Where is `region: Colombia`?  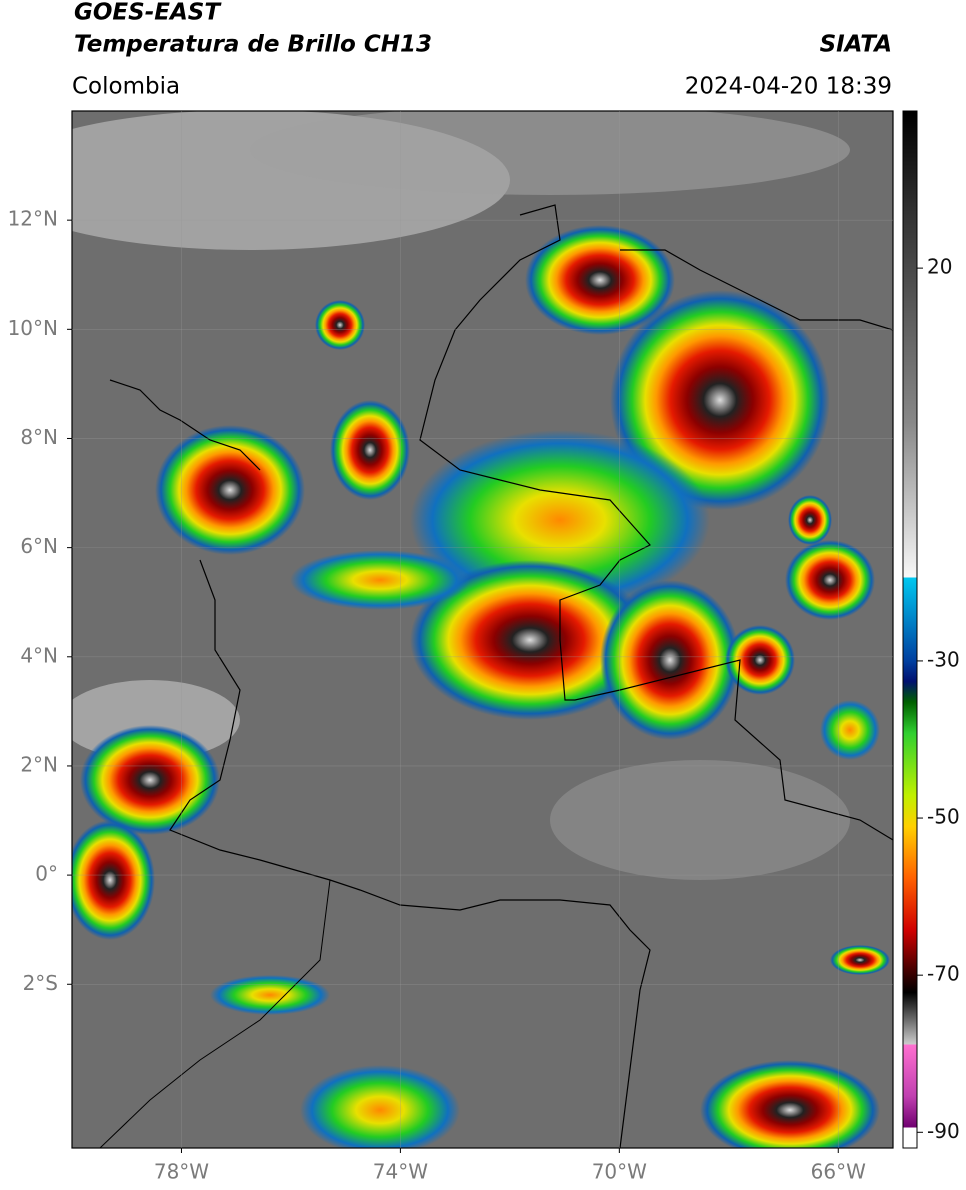
region: Colombia is located at coordinates (126, 87).